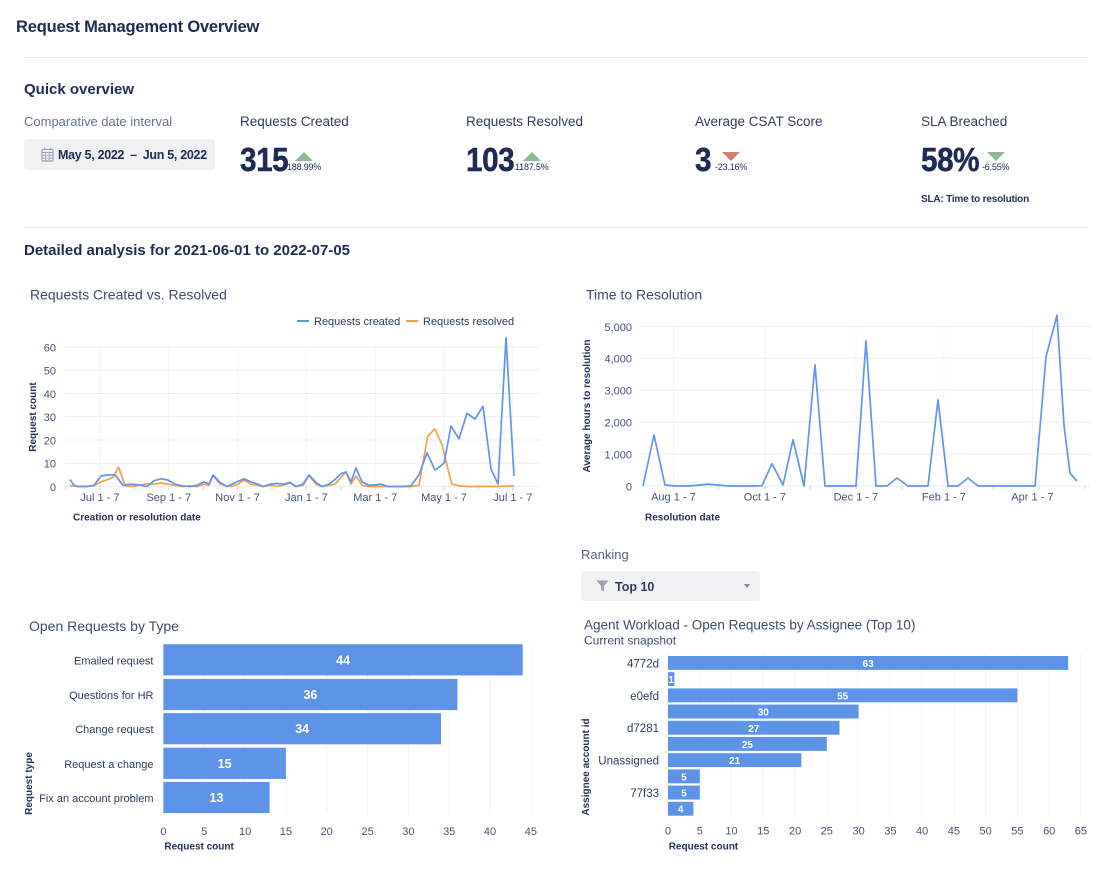  Describe the element at coordinates (1032, 498) in the screenshot. I see `svg-text: Apr 1 - 7` at that location.